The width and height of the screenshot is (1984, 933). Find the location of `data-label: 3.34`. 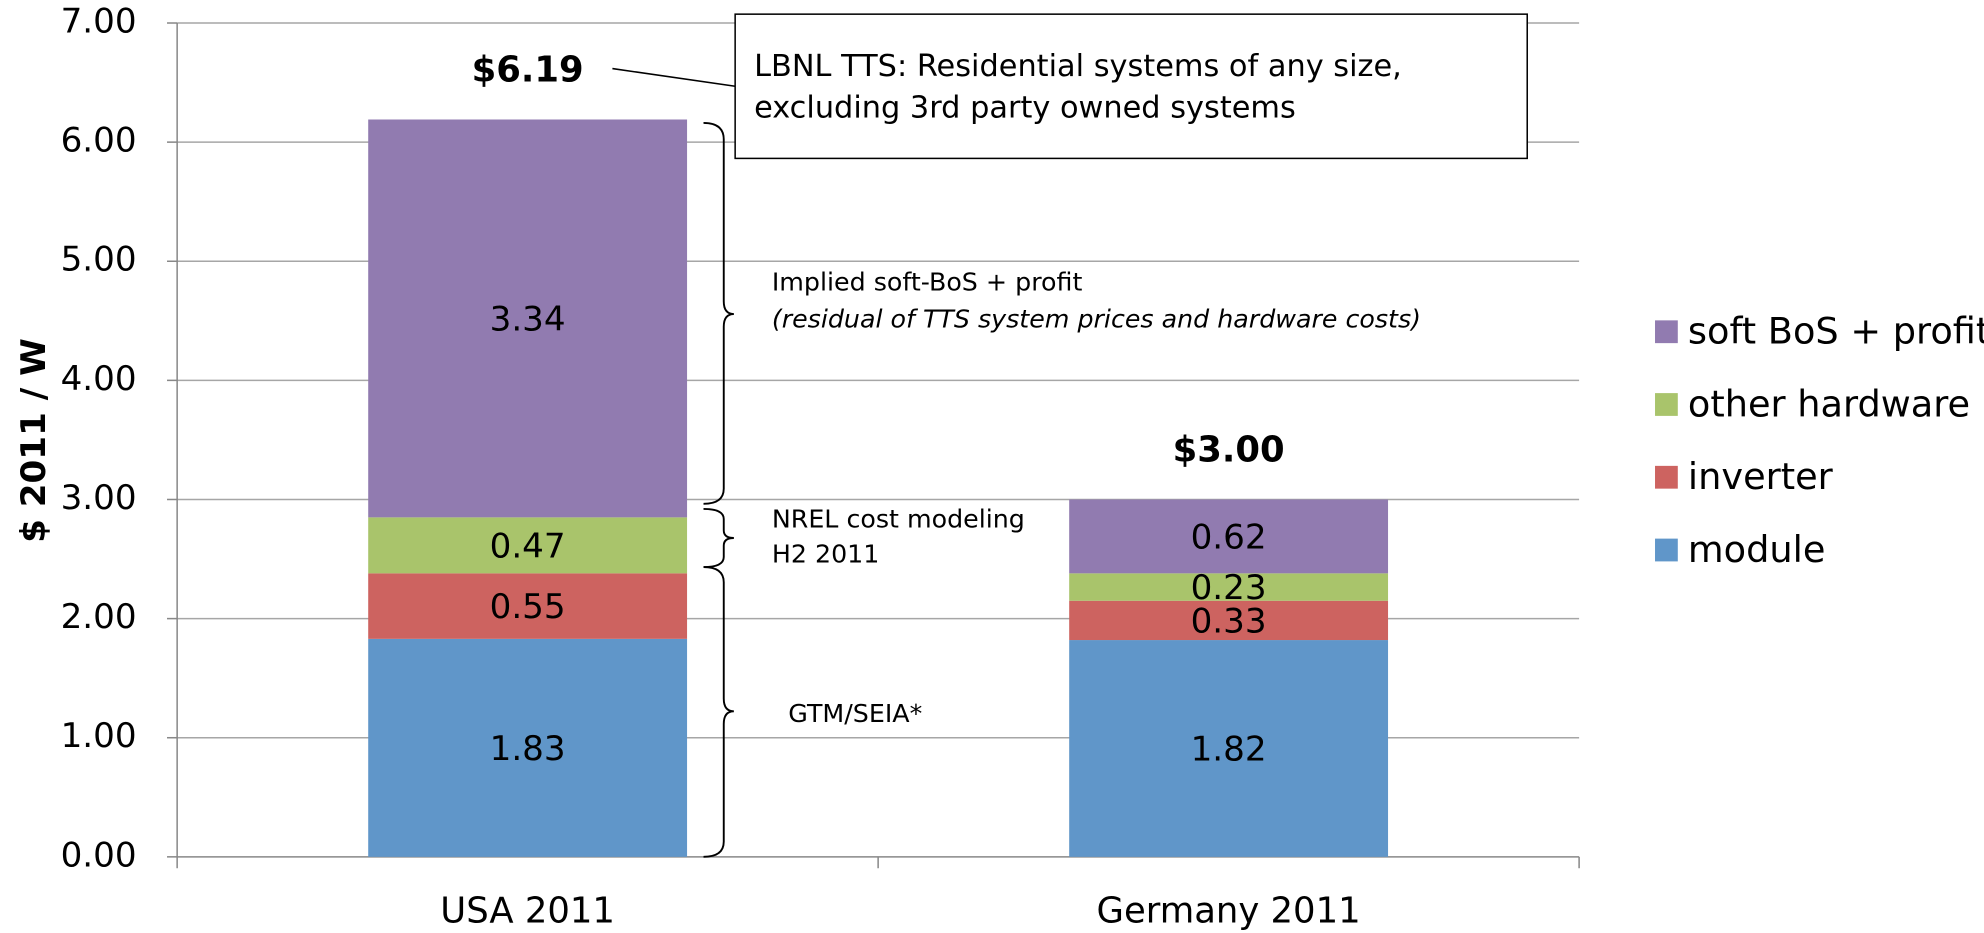

data-label: 3.34 is located at coordinates (528, 319).